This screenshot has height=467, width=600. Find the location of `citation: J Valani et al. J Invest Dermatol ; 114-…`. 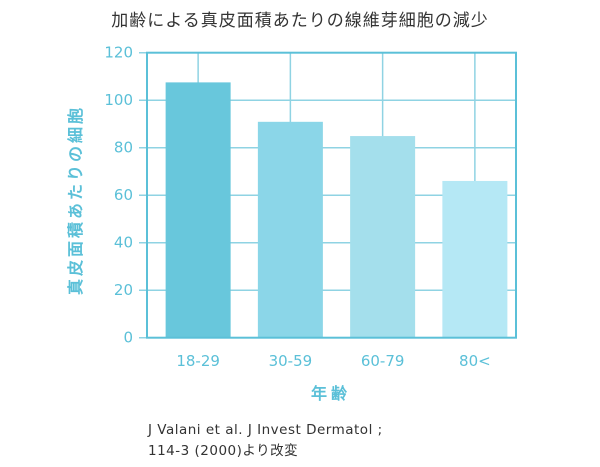

citation: J Valani et al. J Invest Dermatol ; 114-… is located at coordinates (265, 441).